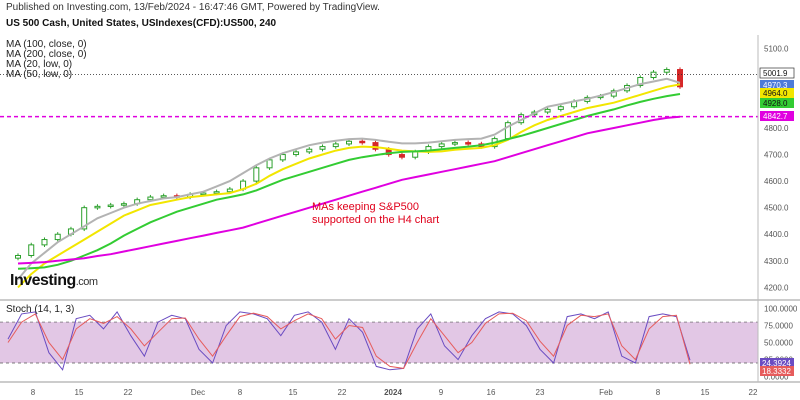 The image size is (800, 400). Describe the element at coordinates (776, 234) in the screenshot. I see `y-tick-label: 4400.0` at that location.